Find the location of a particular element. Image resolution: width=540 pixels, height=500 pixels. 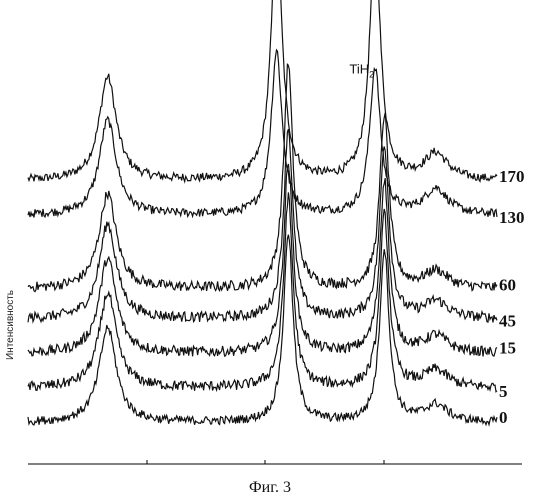

series-label-130: 130 is located at coordinates (512, 217).